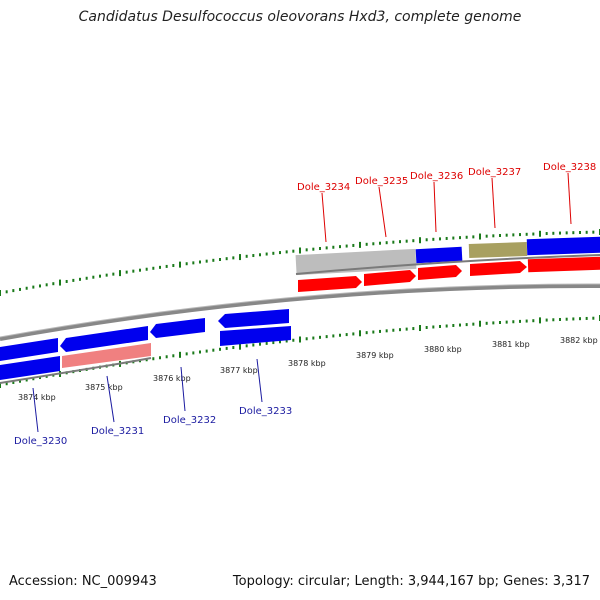  I want to click on gene-grey, so click(356, 262).